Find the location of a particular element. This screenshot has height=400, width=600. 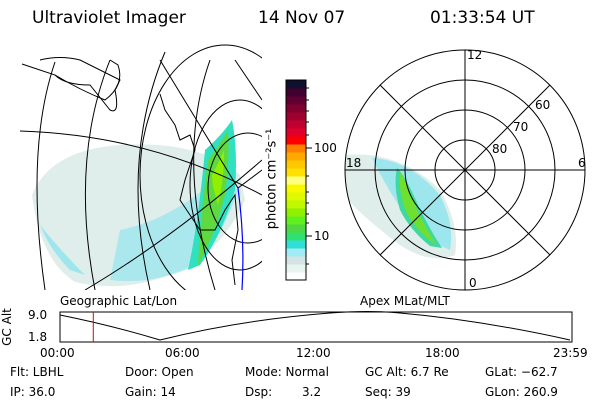

ytick-min: 1.8 is located at coordinates (38, 337).